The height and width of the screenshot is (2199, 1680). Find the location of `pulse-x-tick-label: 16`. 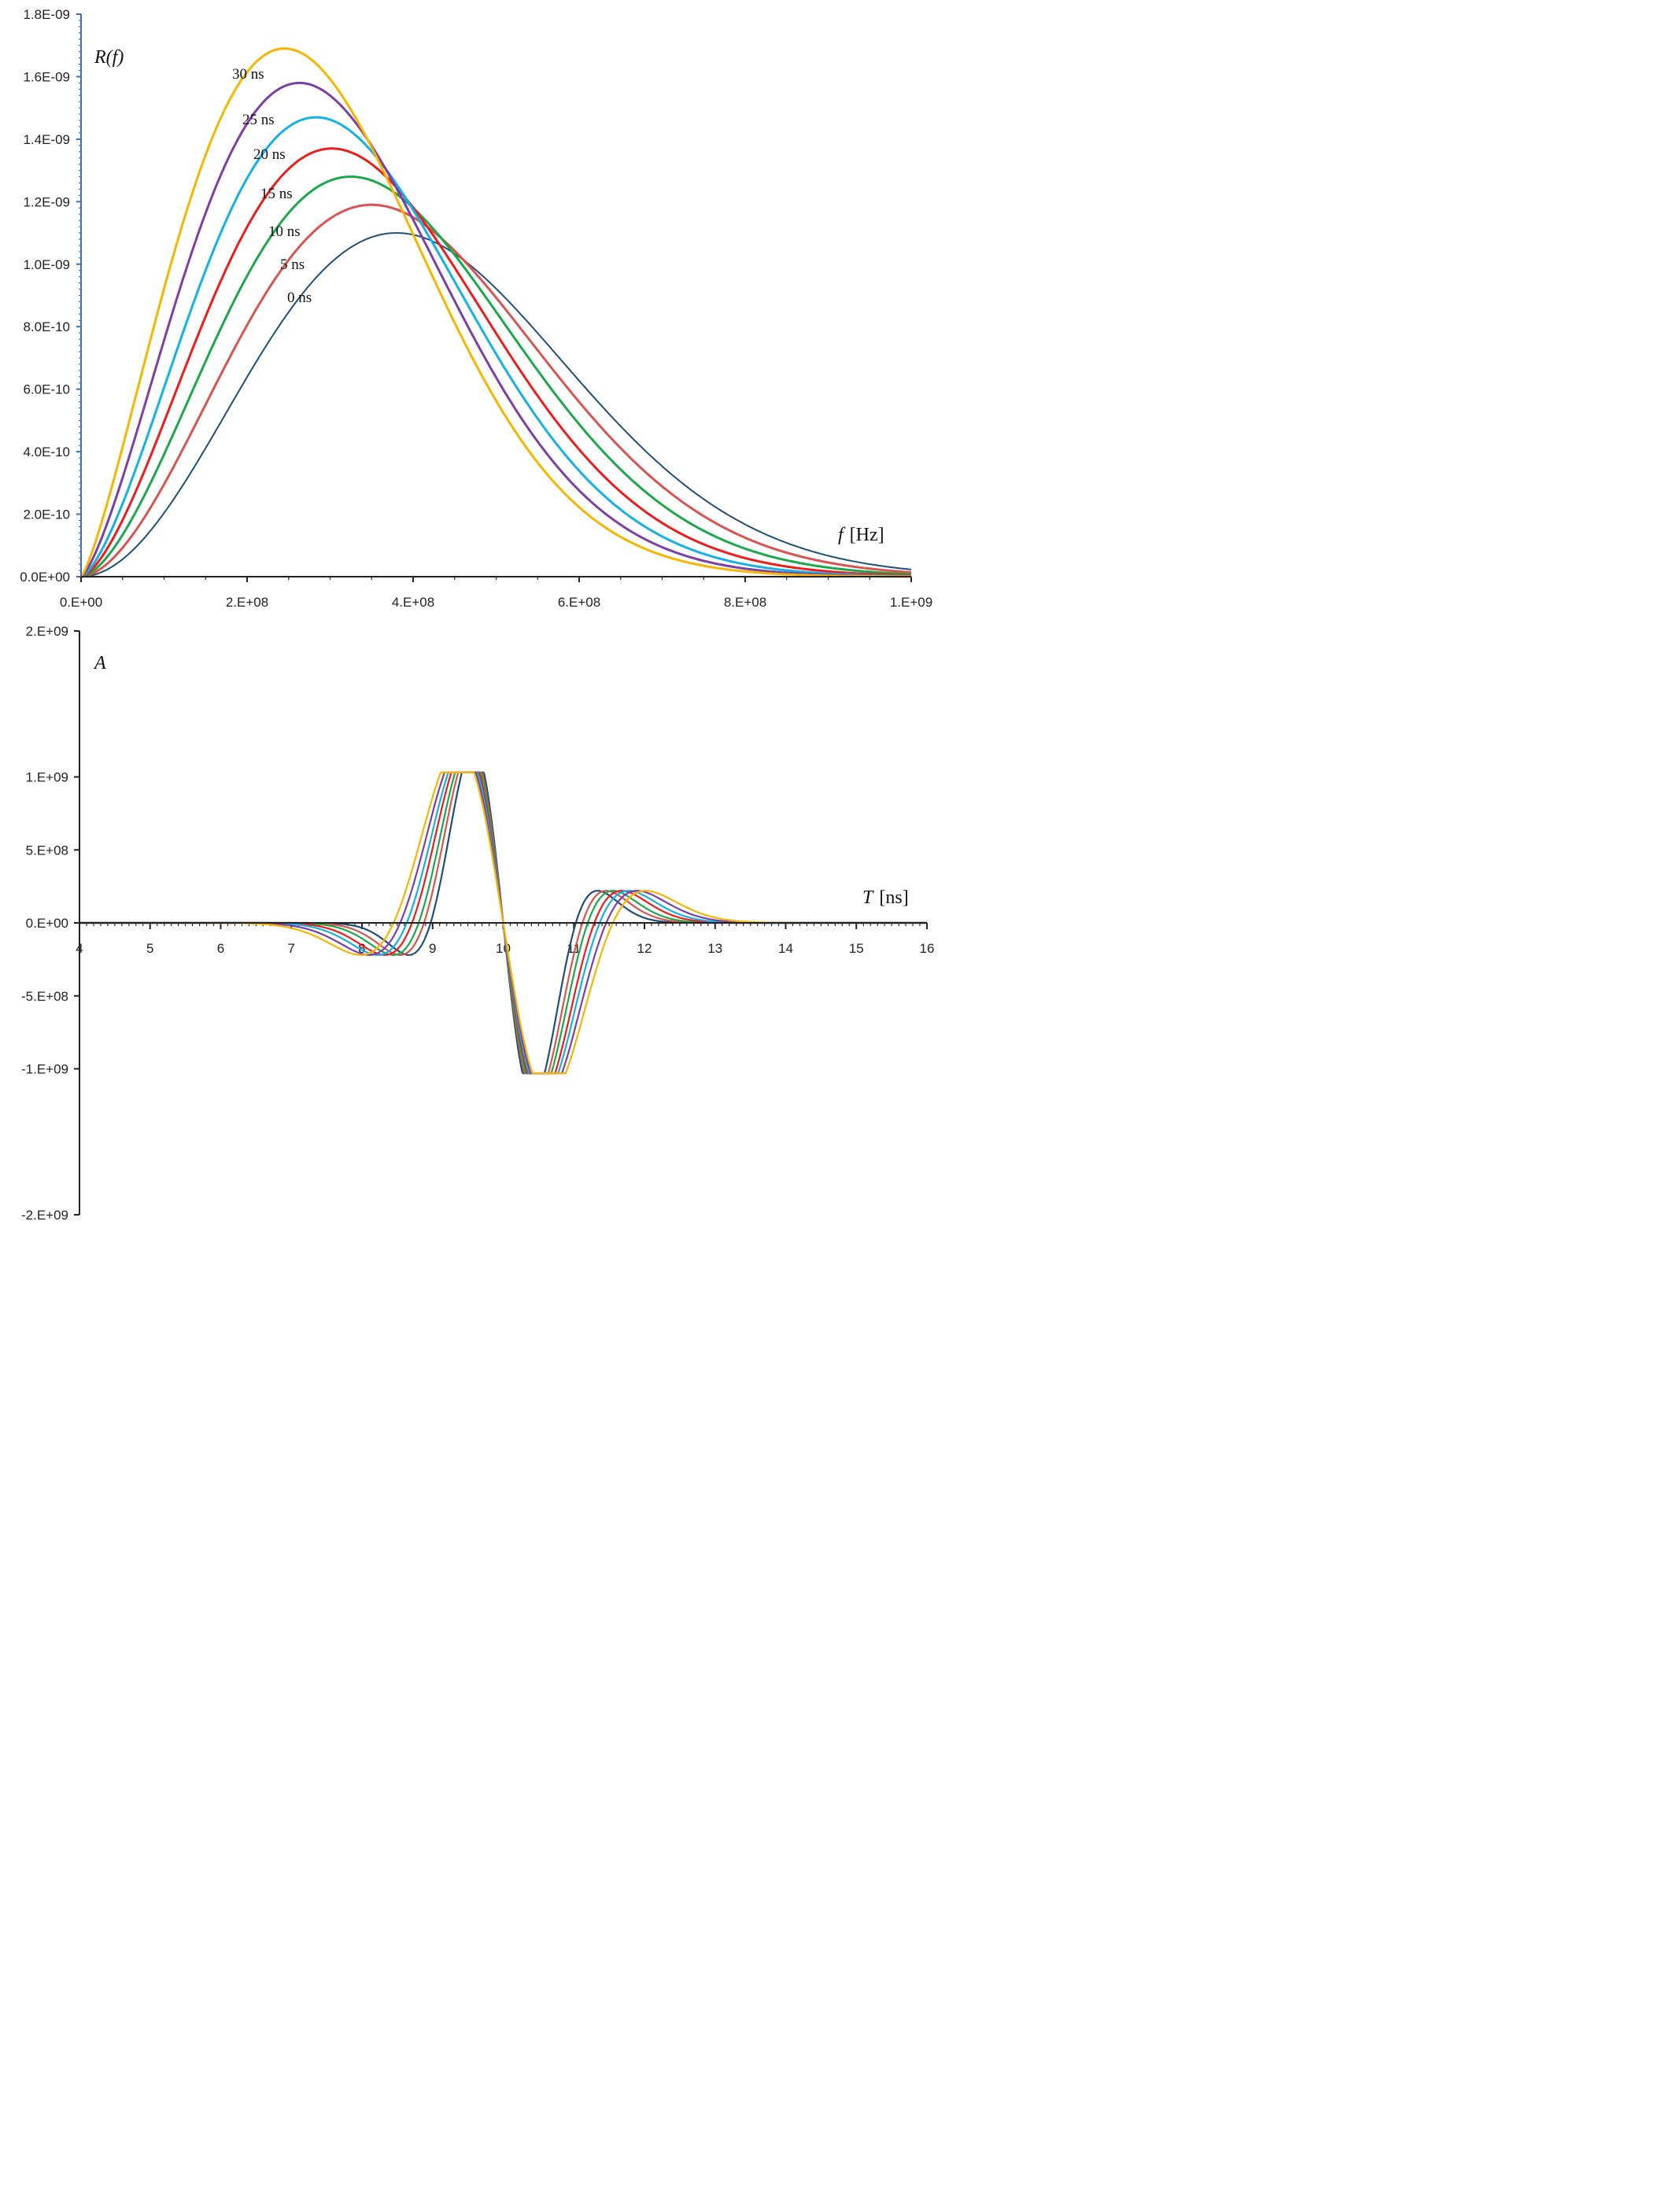

pulse-x-tick-label: 16 is located at coordinates (927, 949).